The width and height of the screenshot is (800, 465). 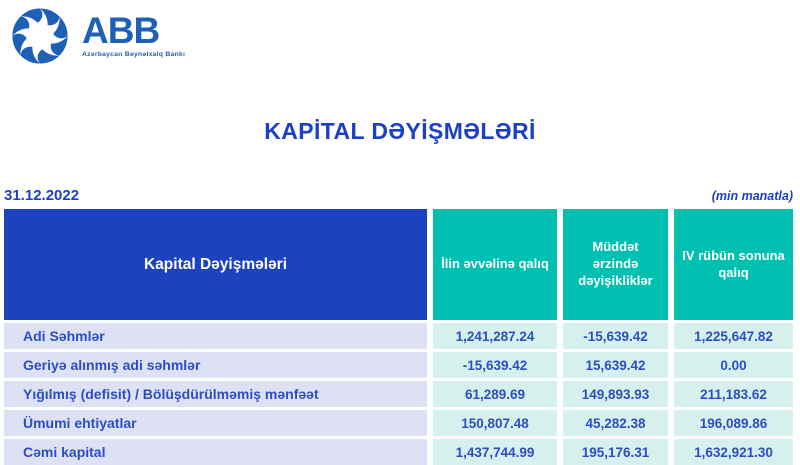 What do you see at coordinates (121, 30) in the screenshot?
I see `bank-name: ABB` at bounding box center [121, 30].